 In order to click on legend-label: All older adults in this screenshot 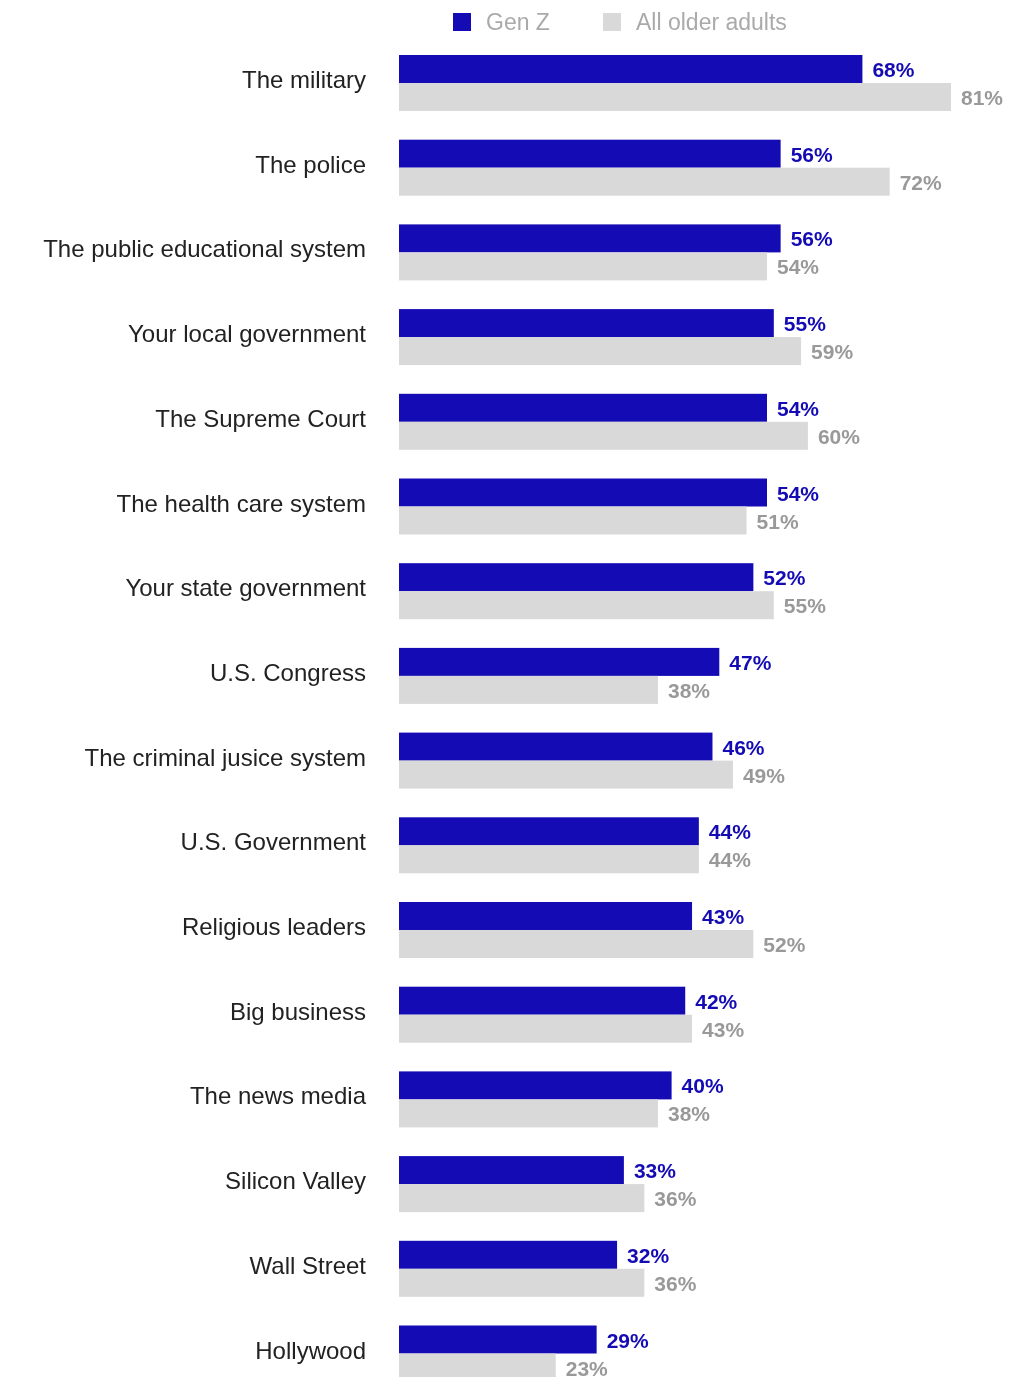, I will do `click(711, 22)`.